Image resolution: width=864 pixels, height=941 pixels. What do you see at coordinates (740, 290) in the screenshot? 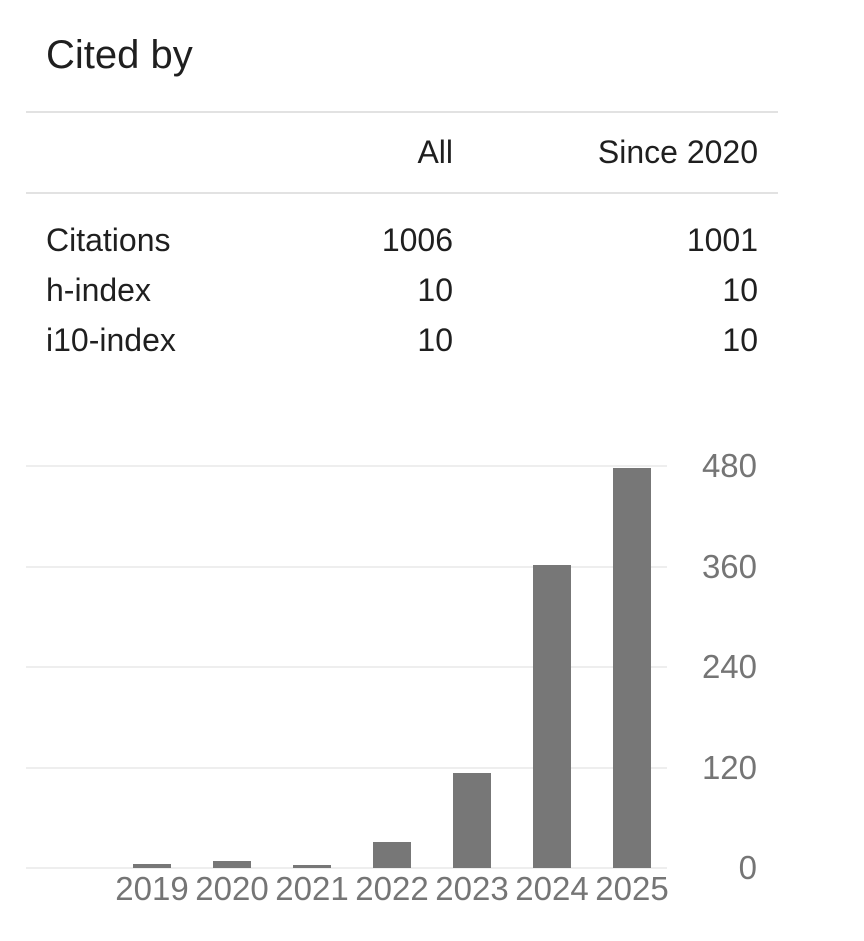
I see `h-index-since-value: 10` at bounding box center [740, 290].